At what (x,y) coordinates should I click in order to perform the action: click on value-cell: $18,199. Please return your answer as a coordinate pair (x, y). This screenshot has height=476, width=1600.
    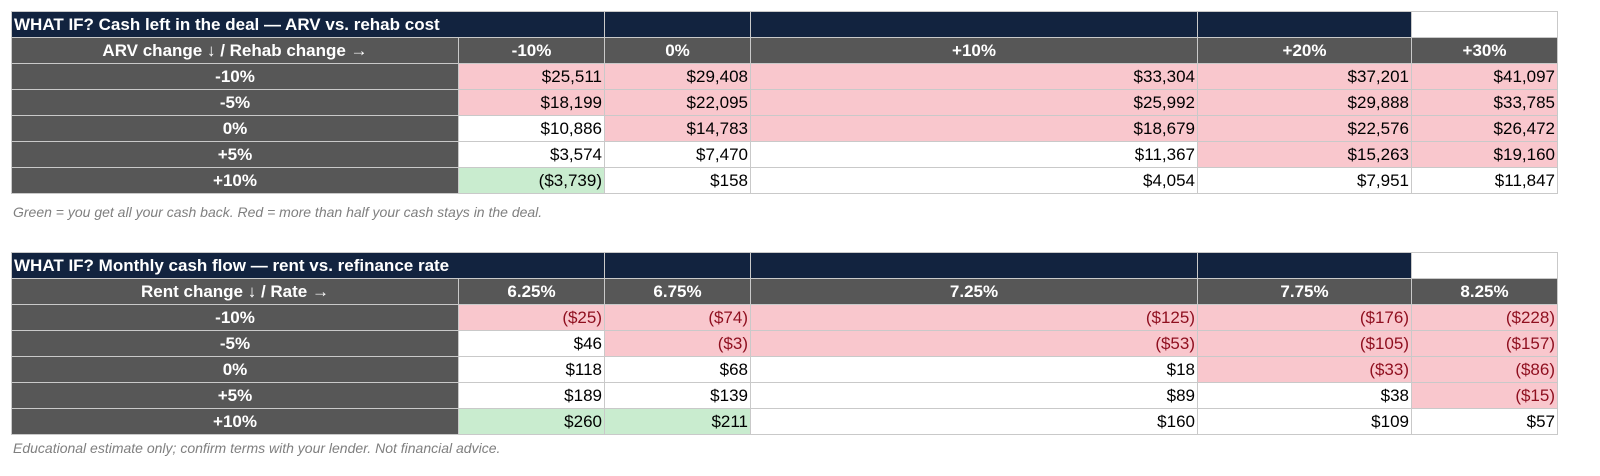
    Looking at the image, I should click on (531, 102).